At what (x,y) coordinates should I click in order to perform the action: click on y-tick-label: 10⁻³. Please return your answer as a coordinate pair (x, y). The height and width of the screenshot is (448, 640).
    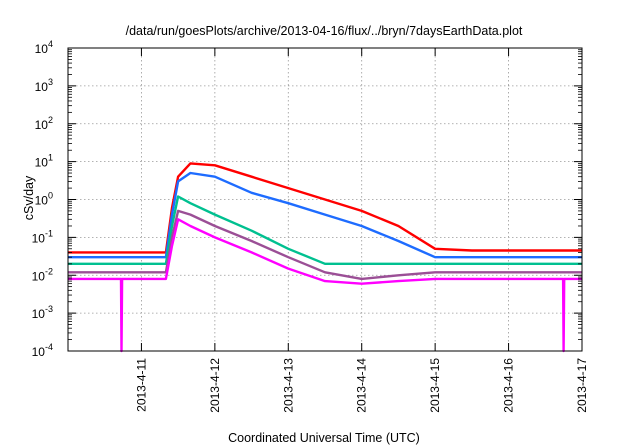
    Looking at the image, I should click on (42, 312).